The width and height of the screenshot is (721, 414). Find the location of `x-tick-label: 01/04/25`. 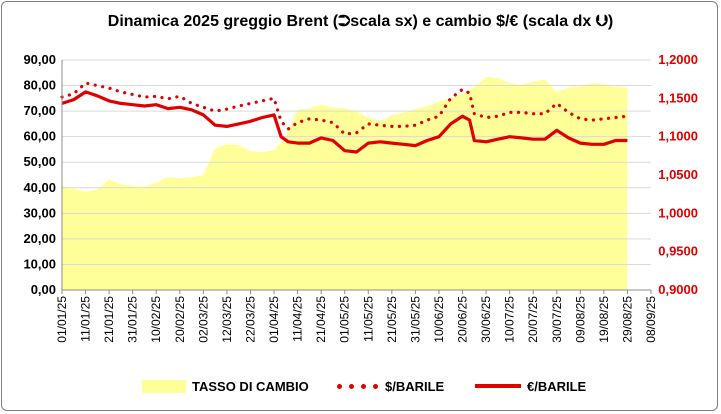

x-tick-label: 01/04/25 is located at coordinates (274, 319).